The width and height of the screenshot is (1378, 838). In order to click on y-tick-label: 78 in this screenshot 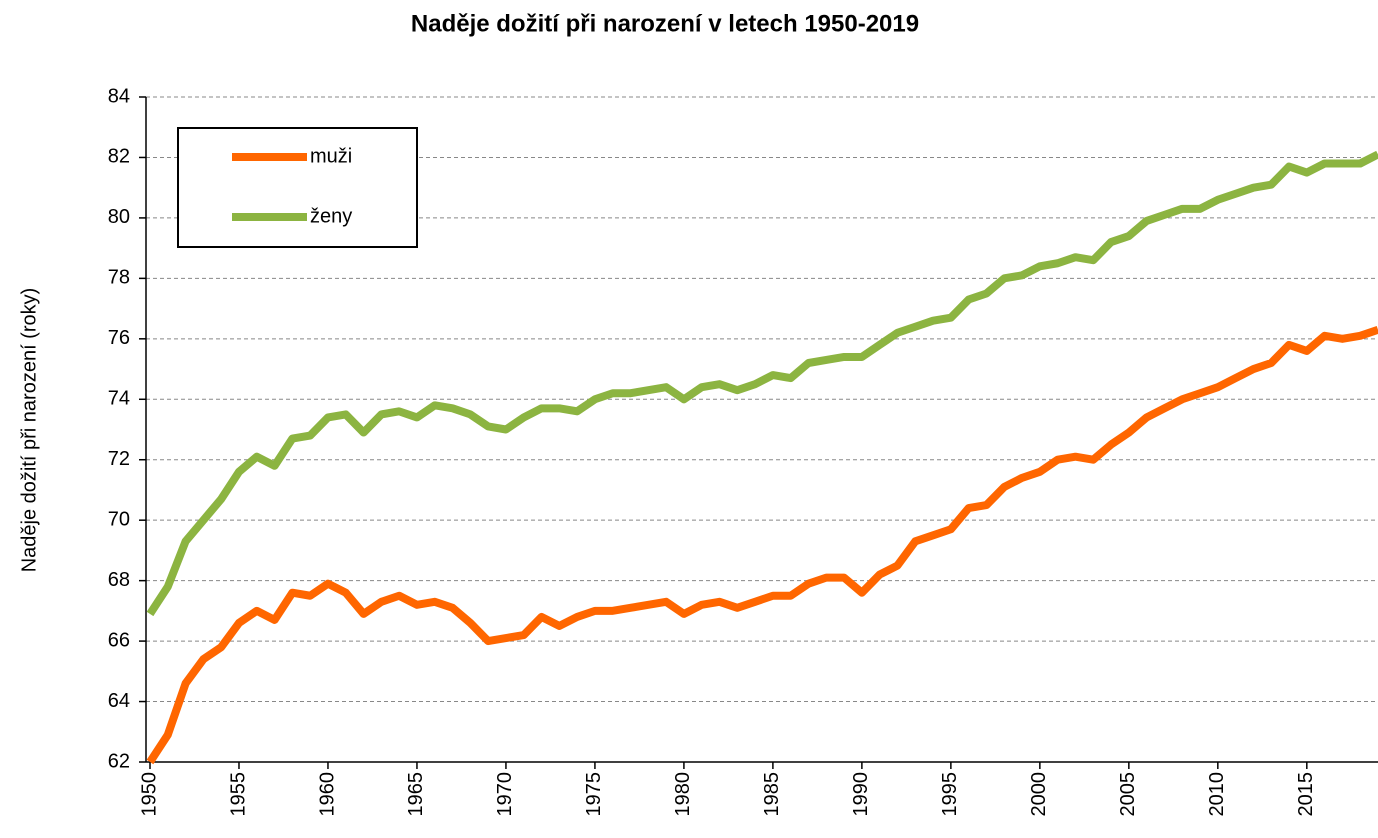, I will do `click(119, 278)`.